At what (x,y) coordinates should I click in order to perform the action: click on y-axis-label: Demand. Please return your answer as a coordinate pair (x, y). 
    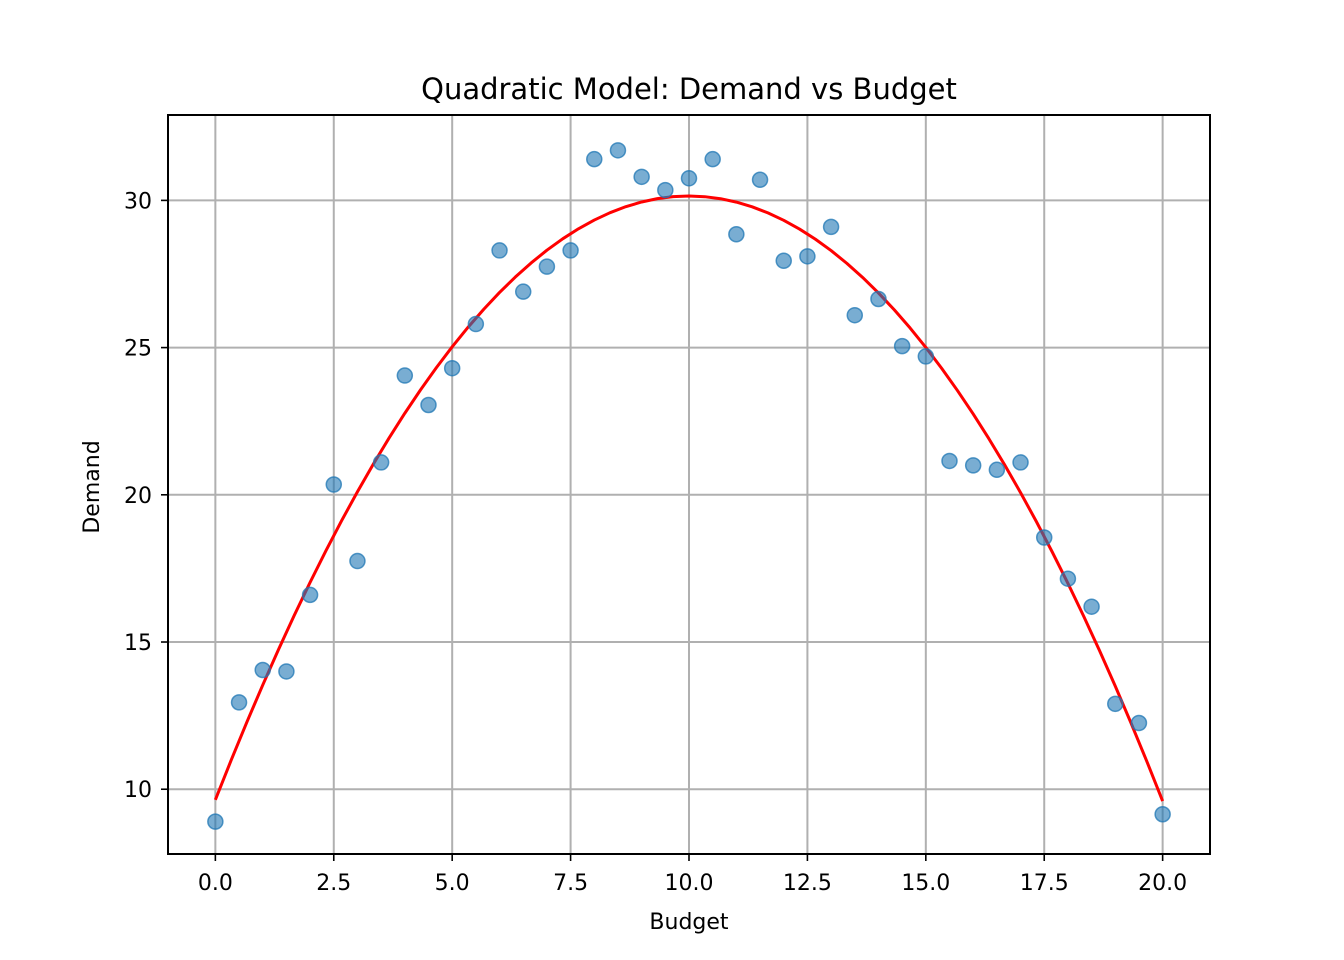
    Looking at the image, I should click on (92, 486).